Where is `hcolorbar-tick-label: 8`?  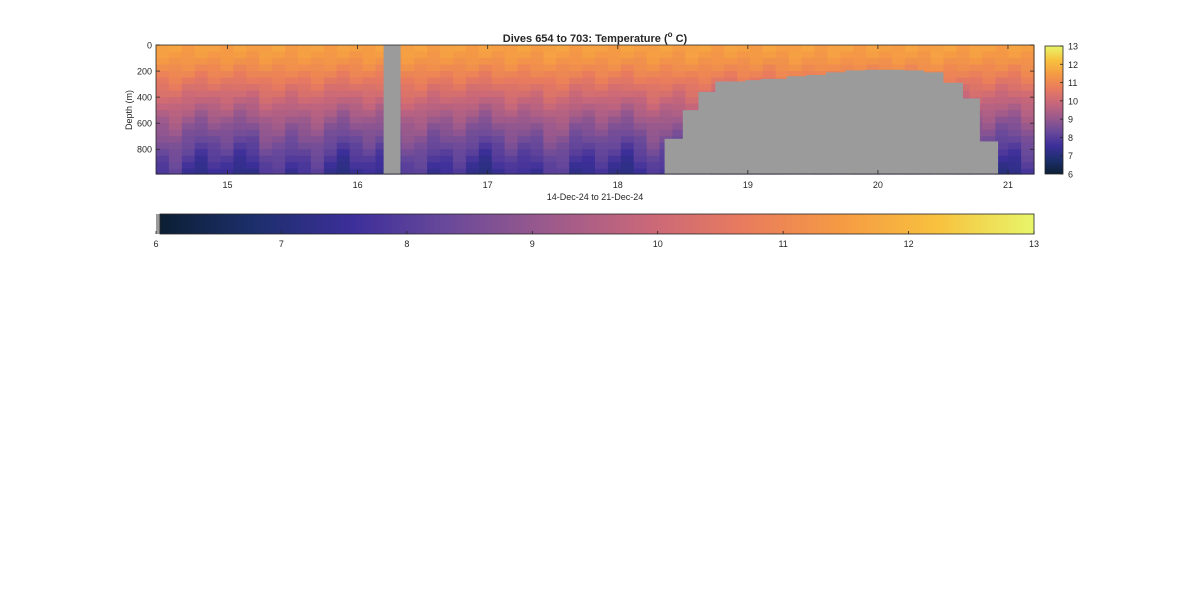 hcolorbar-tick-label: 8 is located at coordinates (406, 244).